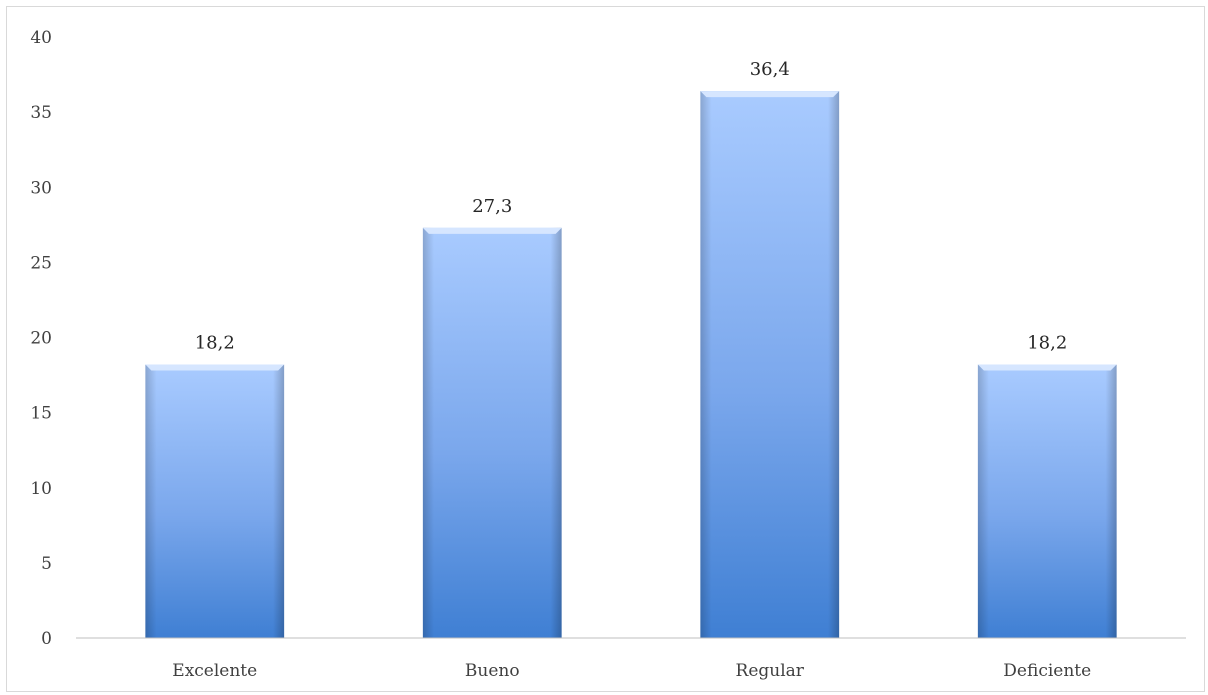  I want to click on y-tick-label: 10, so click(41, 489).